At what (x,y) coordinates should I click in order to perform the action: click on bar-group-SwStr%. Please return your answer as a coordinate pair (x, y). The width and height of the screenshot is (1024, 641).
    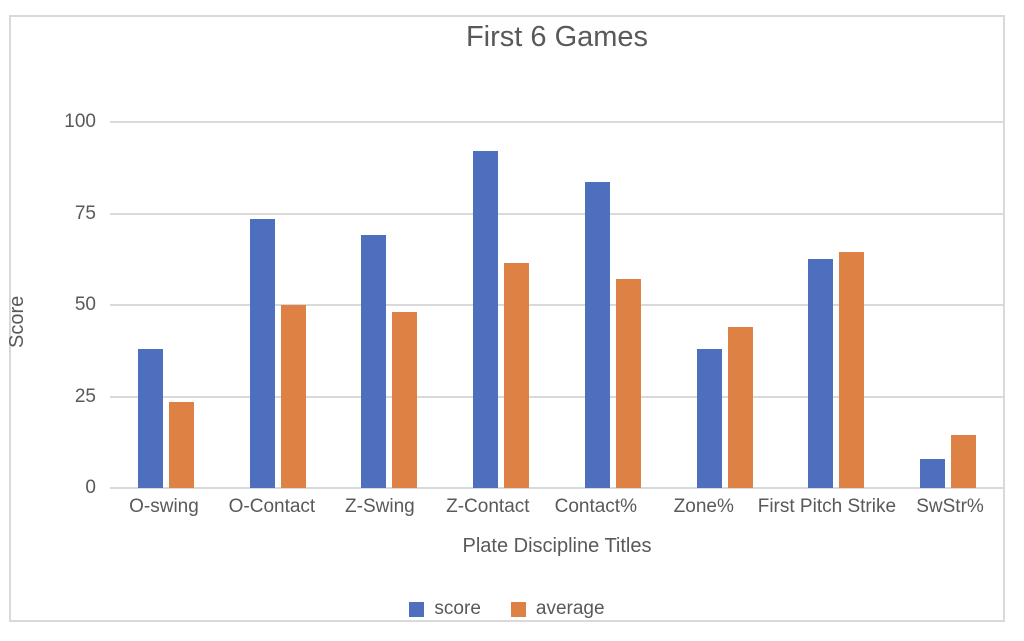
    Looking at the image, I should click on (948, 305).